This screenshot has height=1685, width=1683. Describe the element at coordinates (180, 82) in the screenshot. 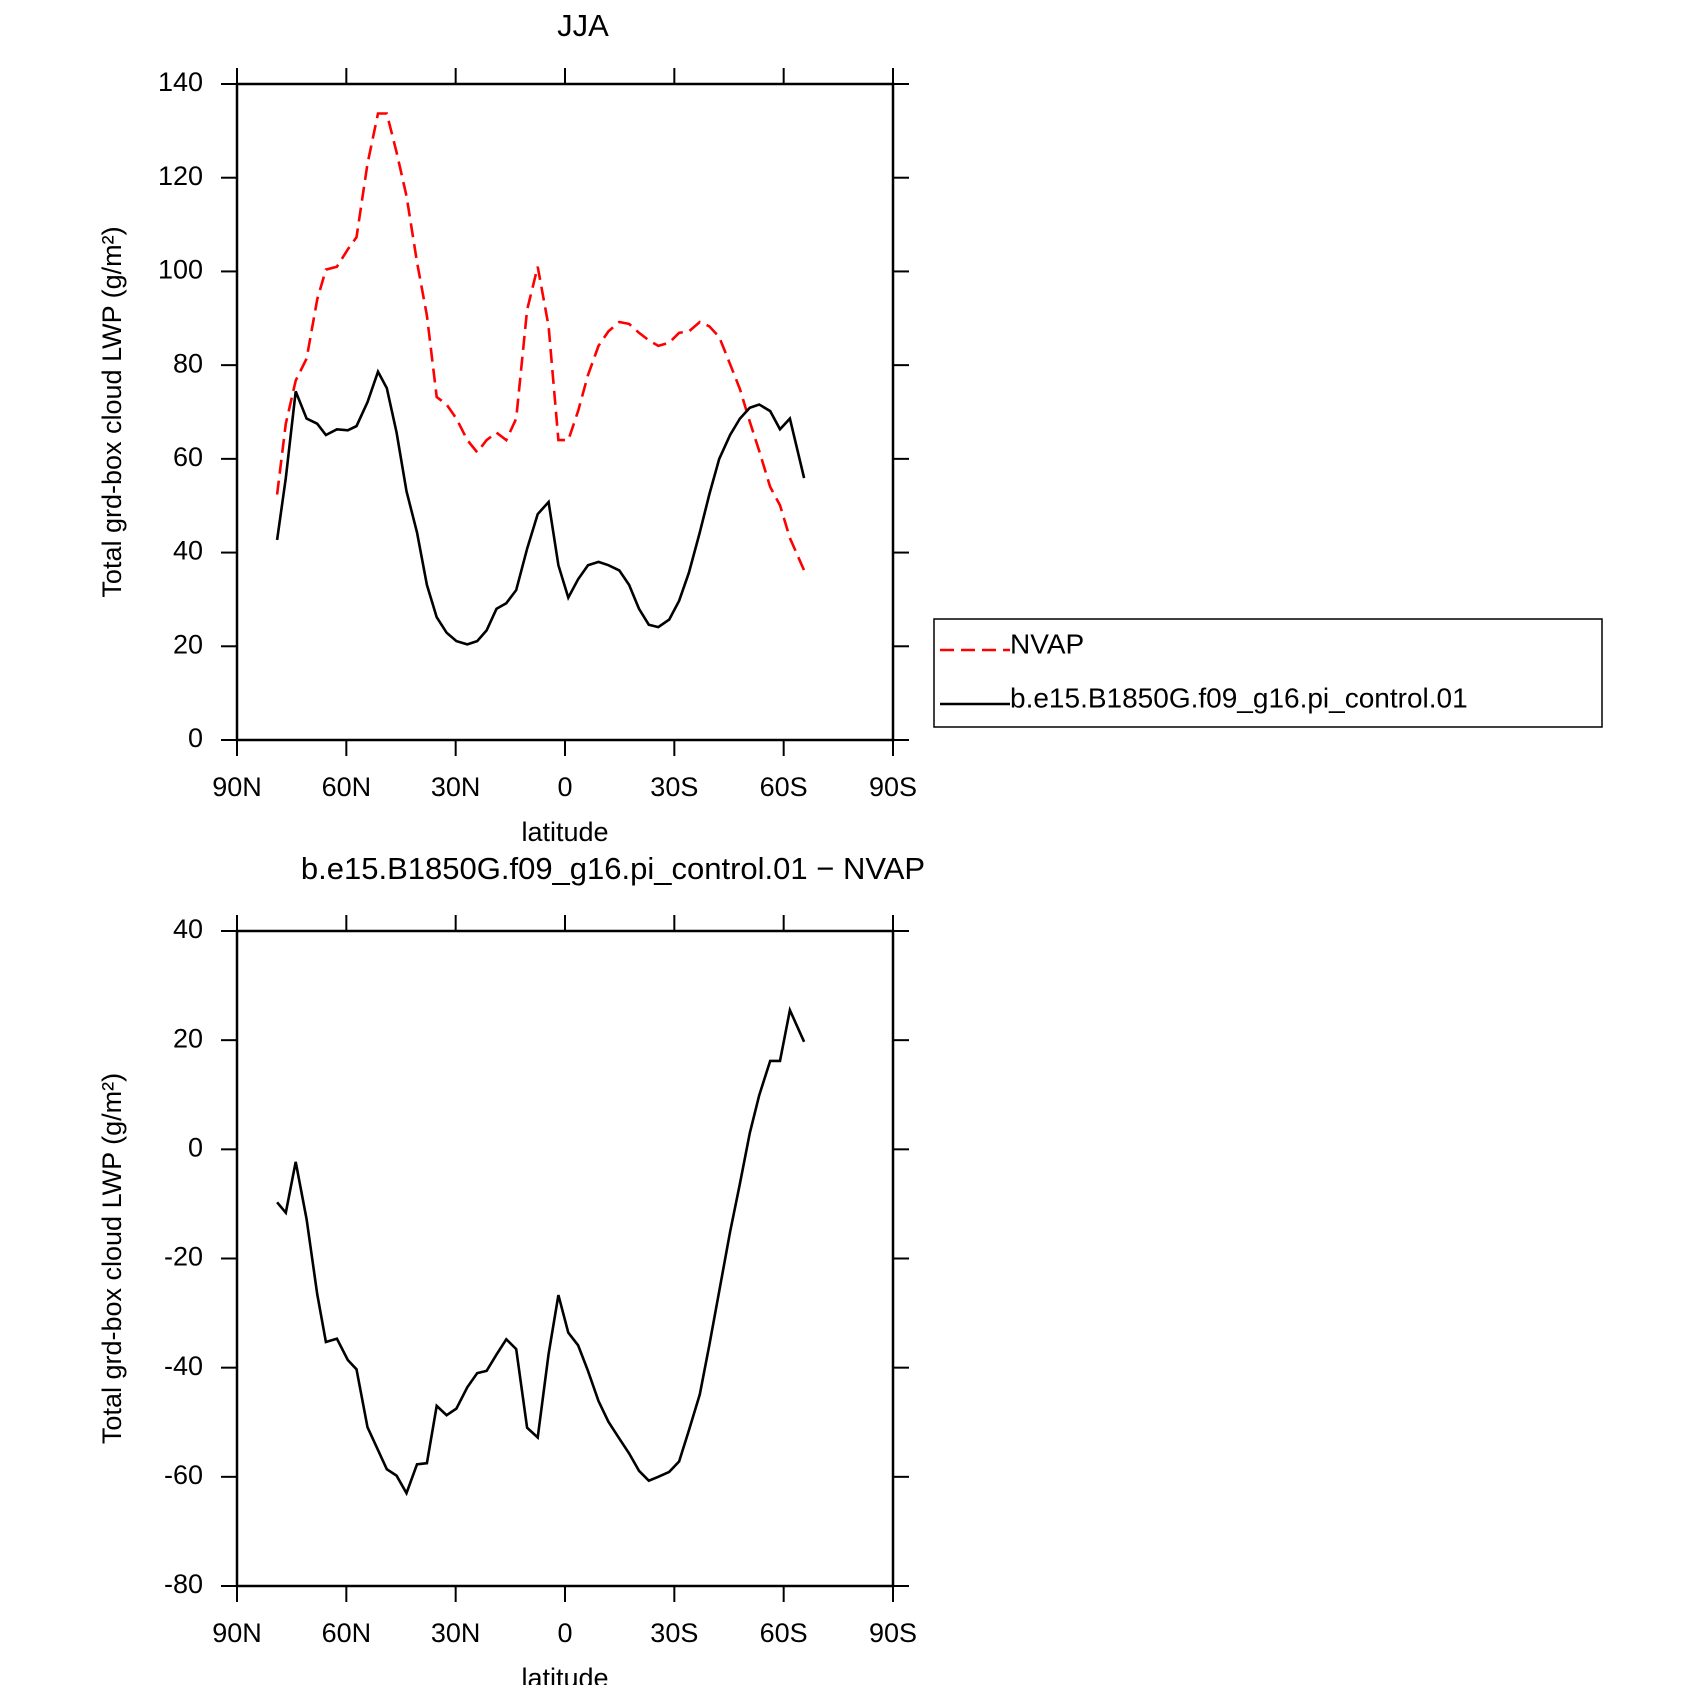

I see `y-tick-label: 140` at that location.